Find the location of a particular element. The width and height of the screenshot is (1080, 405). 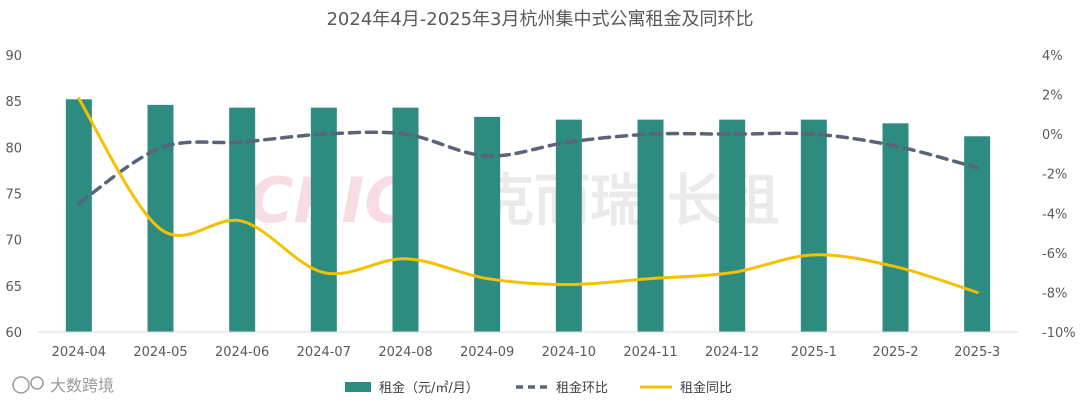

x-tick-label: 2024-07 is located at coordinates (324, 352).